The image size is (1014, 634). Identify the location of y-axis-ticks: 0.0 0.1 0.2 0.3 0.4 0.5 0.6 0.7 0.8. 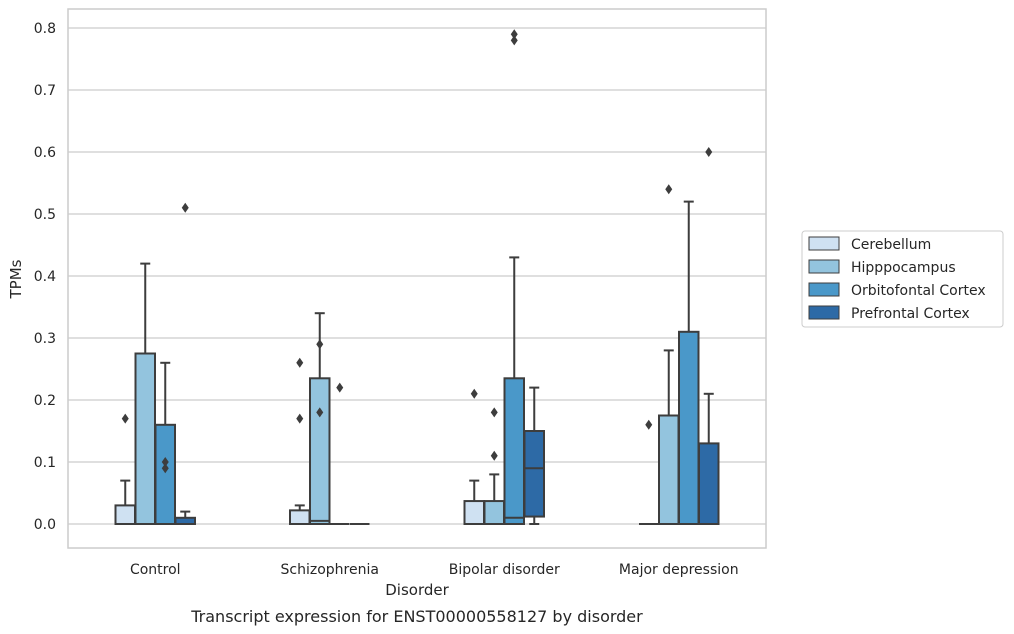
(45, 277).